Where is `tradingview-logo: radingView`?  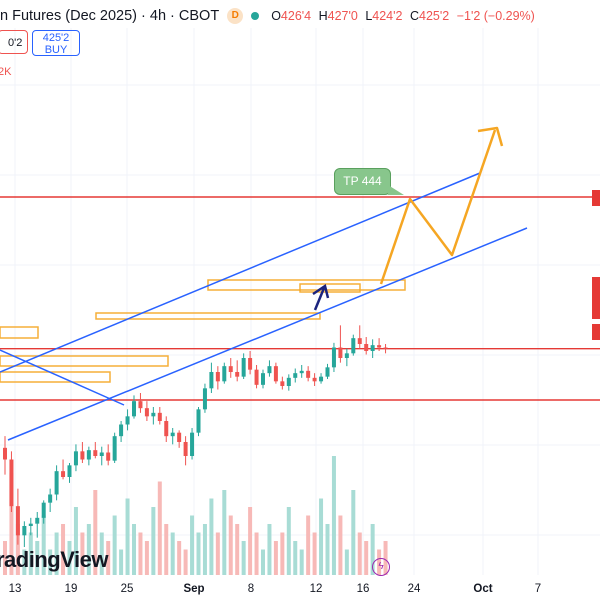 tradingview-logo: radingView is located at coordinates (54, 559).